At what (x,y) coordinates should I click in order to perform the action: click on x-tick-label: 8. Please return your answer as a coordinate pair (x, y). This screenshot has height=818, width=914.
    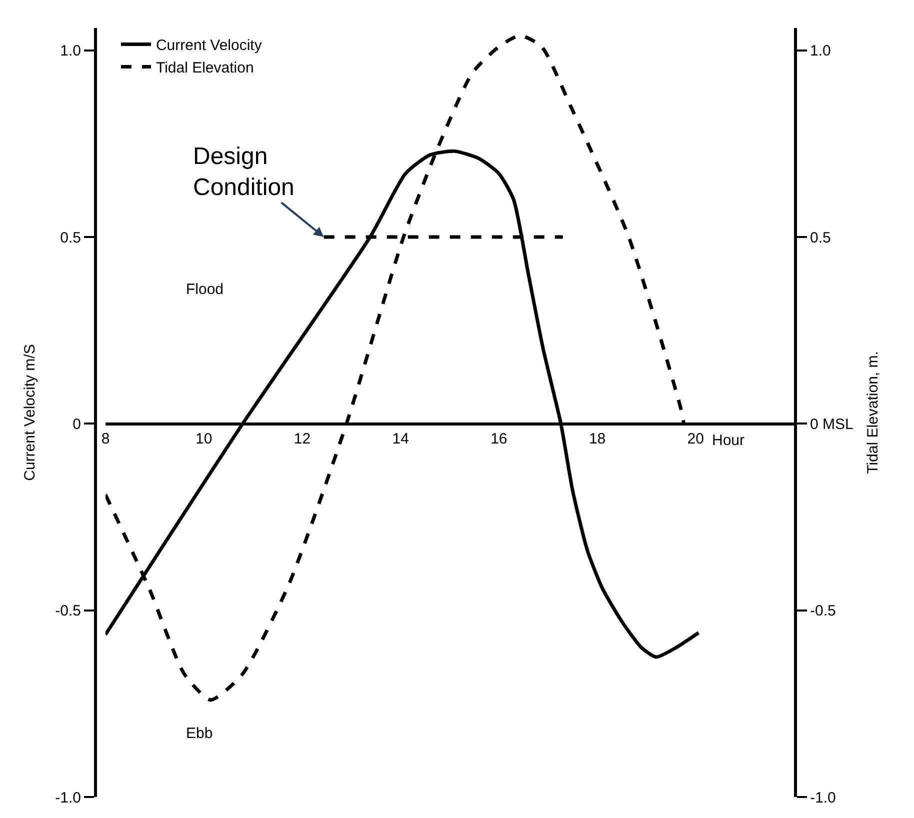
    Looking at the image, I should click on (105, 439).